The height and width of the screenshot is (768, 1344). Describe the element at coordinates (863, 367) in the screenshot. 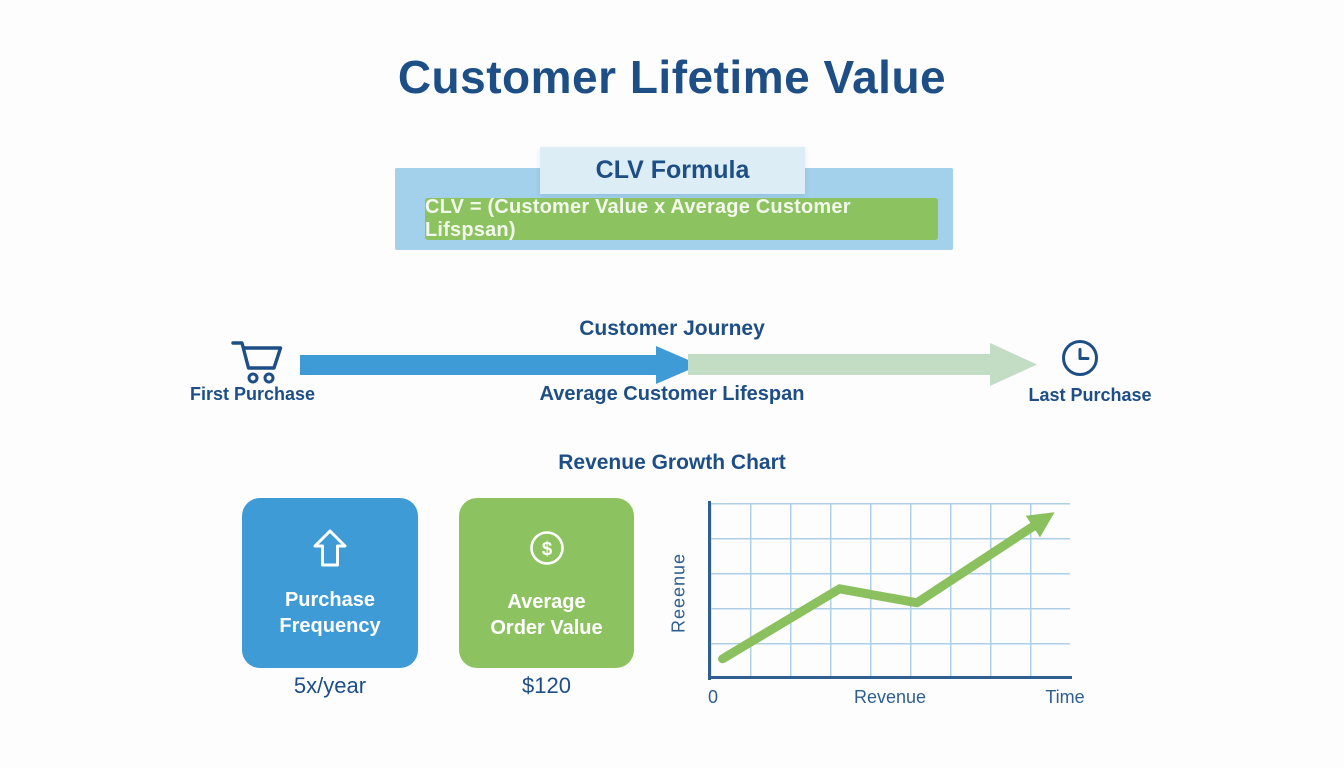

I see `journey-arrow-green` at that location.